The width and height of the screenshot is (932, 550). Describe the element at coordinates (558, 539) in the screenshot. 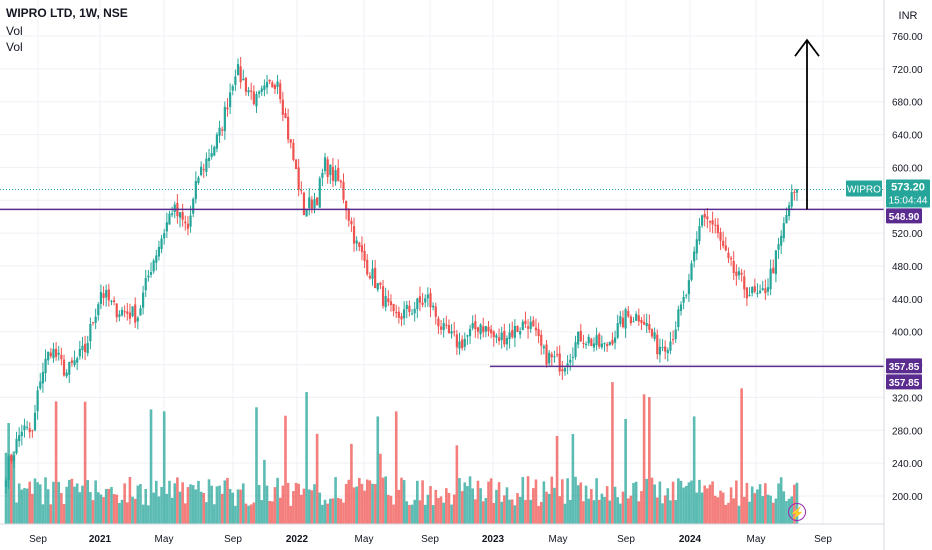

I see `x-tick-label: May` at that location.